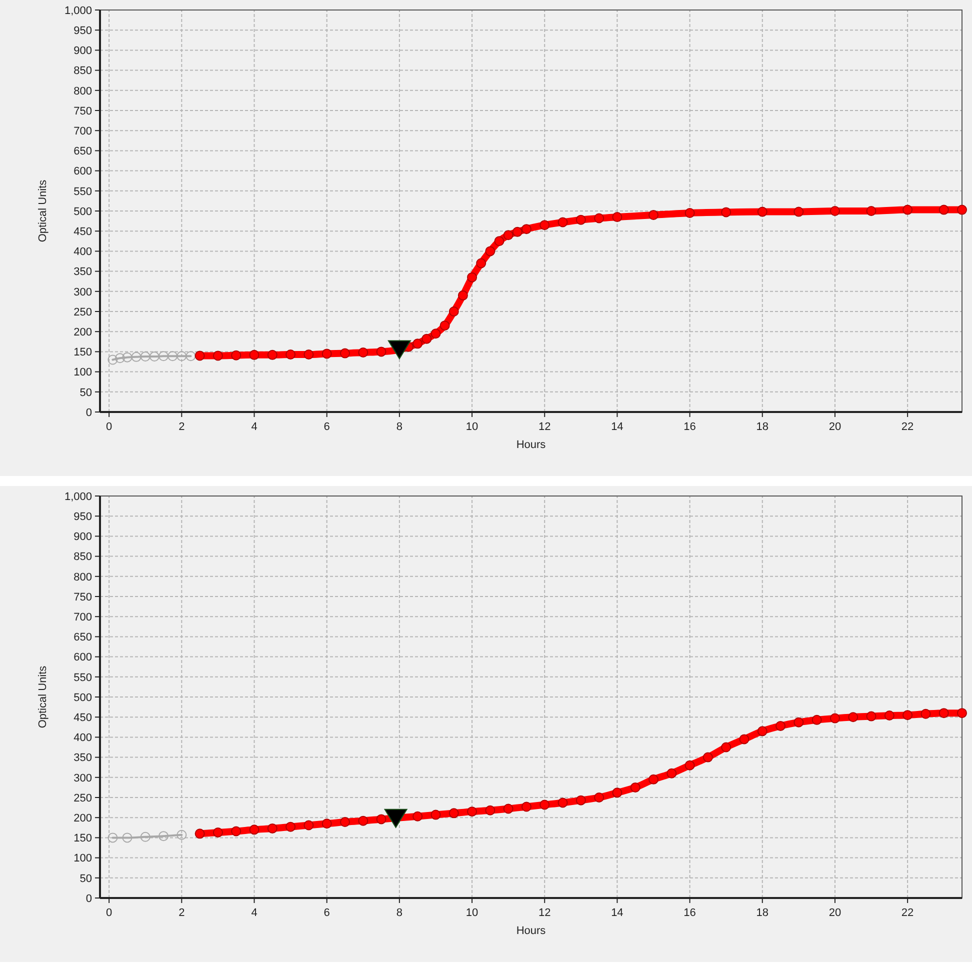 The height and width of the screenshot is (968, 972). Describe the element at coordinates (83, 292) in the screenshot. I see `y-tick-label: 300` at that location.